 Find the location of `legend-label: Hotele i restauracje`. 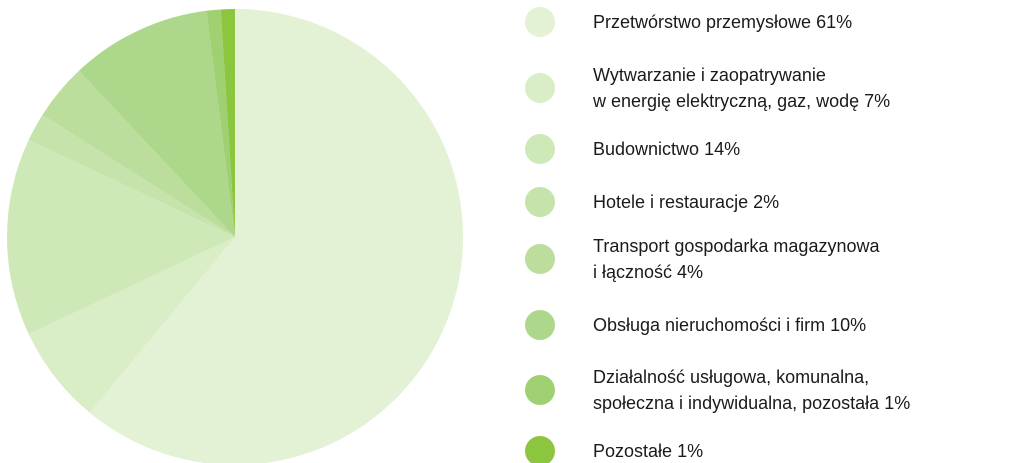

legend-label: Hotele i restauracje is located at coordinates (671, 202).